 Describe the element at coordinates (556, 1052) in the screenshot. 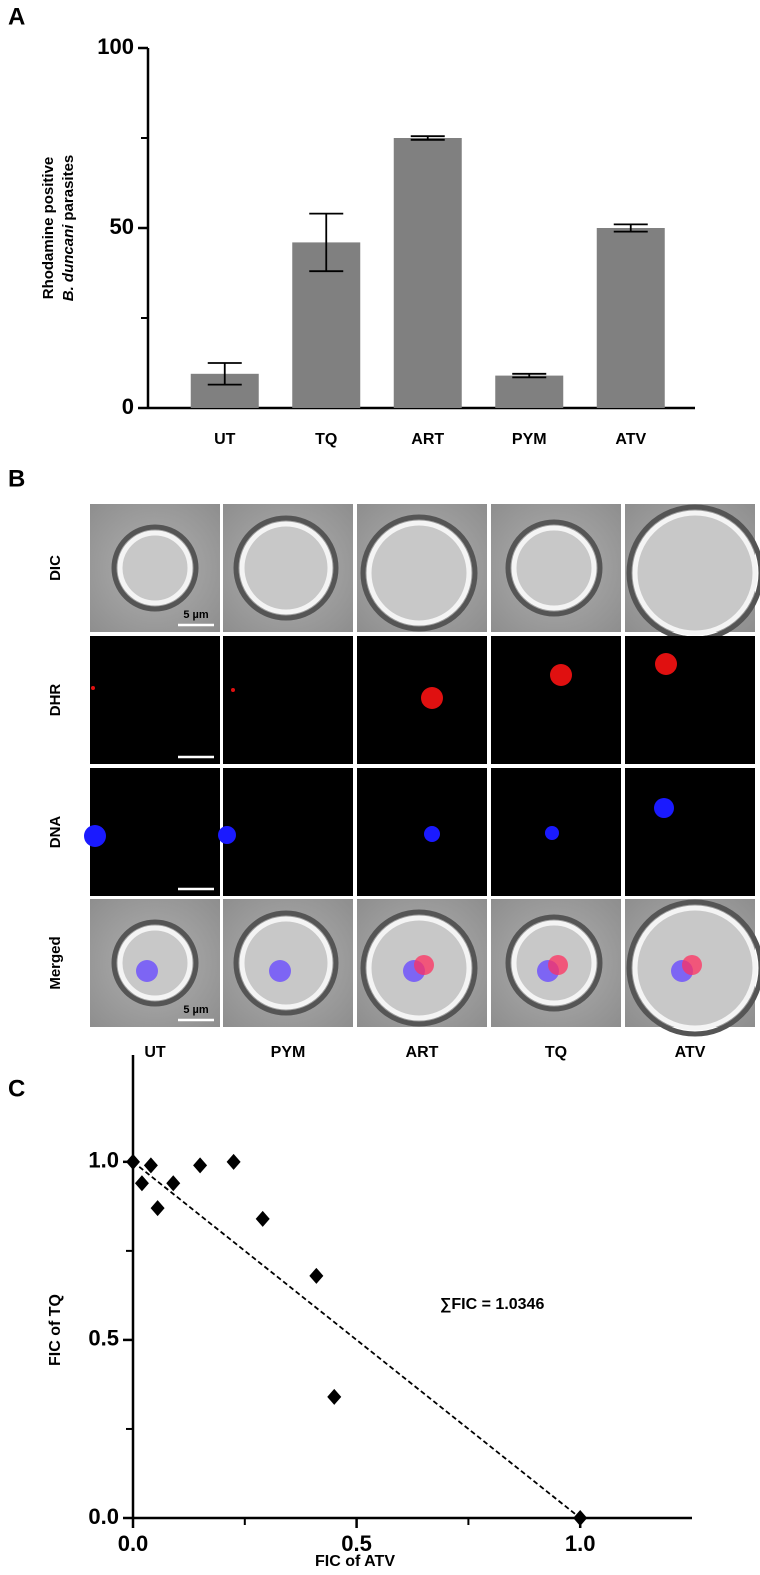

I see `column-label: TQ` at that location.